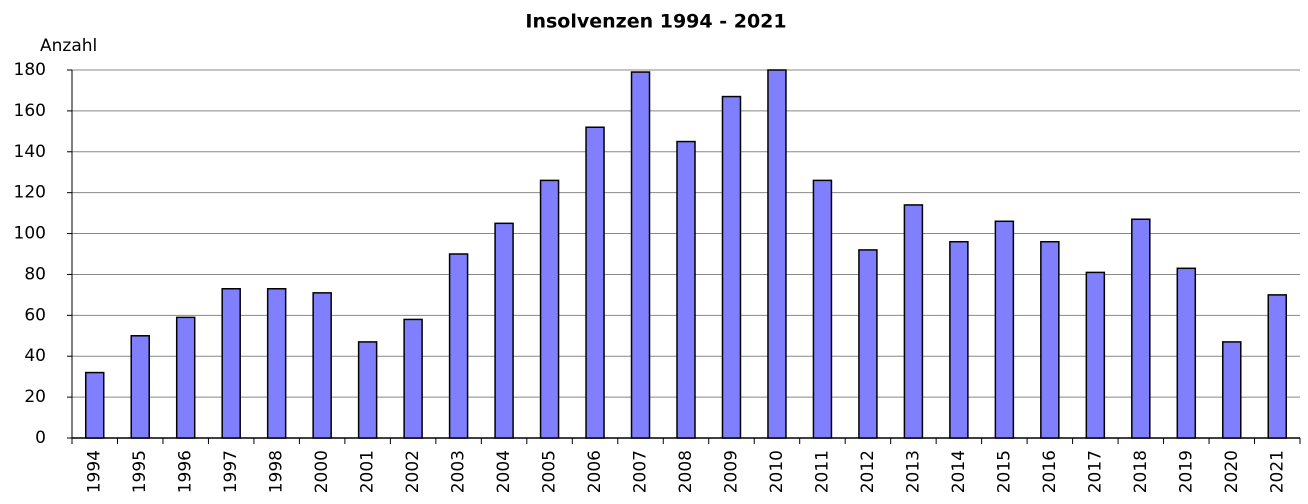  I want to click on x-tick-label: 1998, so click(277, 471).